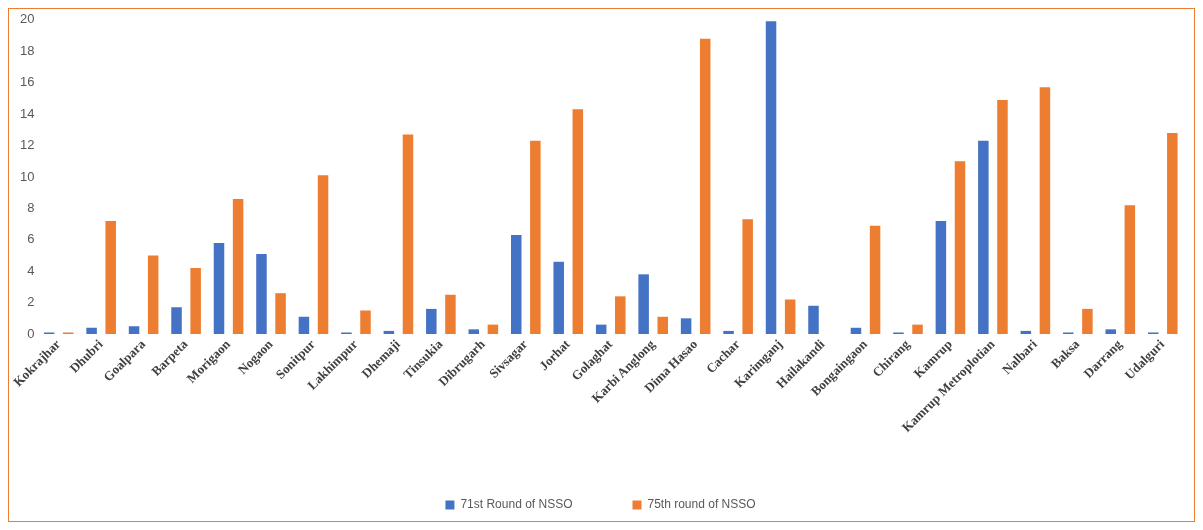 This screenshot has height=530, width=1203. What do you see at coordinates (27, 19) in the screenshot?
I see `y-tick-label: 20` at bounding box center [27, 19].